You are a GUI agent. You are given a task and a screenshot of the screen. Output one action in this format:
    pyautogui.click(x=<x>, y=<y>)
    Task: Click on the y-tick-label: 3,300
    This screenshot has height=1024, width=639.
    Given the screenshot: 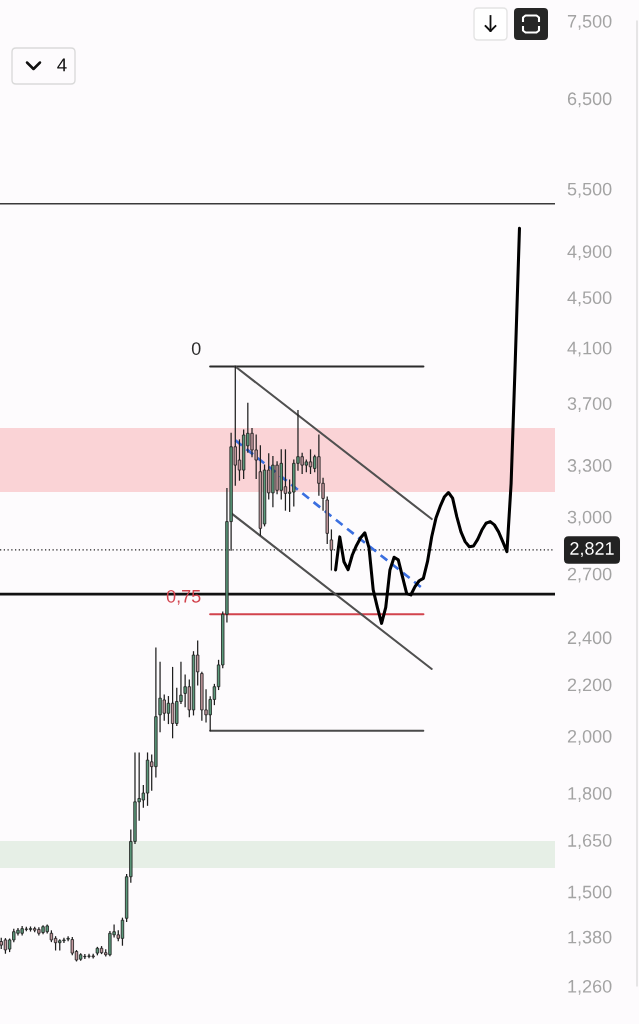 What is the action you would take?
    pyautogui.click(x=589, y=466)
    